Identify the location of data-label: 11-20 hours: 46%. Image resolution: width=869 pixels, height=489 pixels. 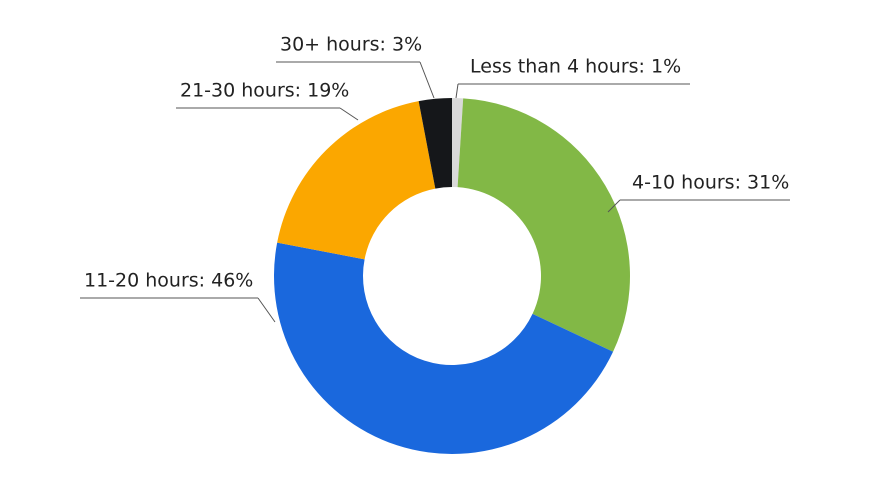
(168, 281).